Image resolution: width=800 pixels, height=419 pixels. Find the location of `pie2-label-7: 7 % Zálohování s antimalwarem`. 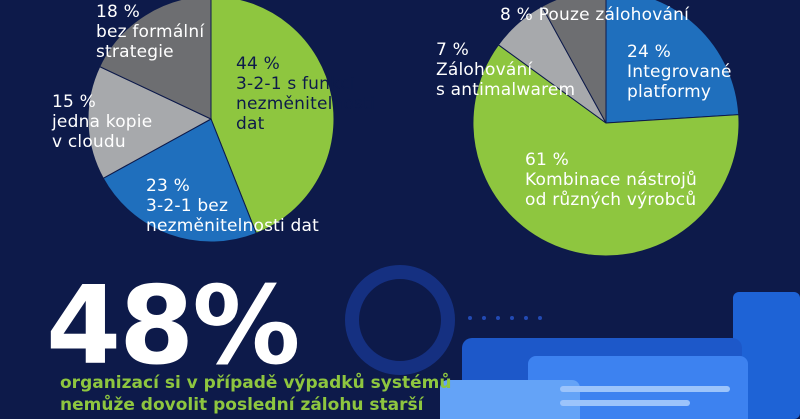

pie2-label-7: 7 % Zálohování s antimalwarem is located at coordinates (506, 70).